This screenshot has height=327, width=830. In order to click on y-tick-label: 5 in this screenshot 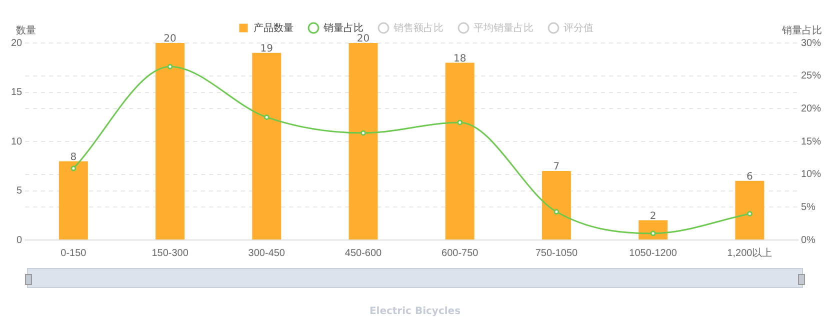, I will do `click(19, 191)`.